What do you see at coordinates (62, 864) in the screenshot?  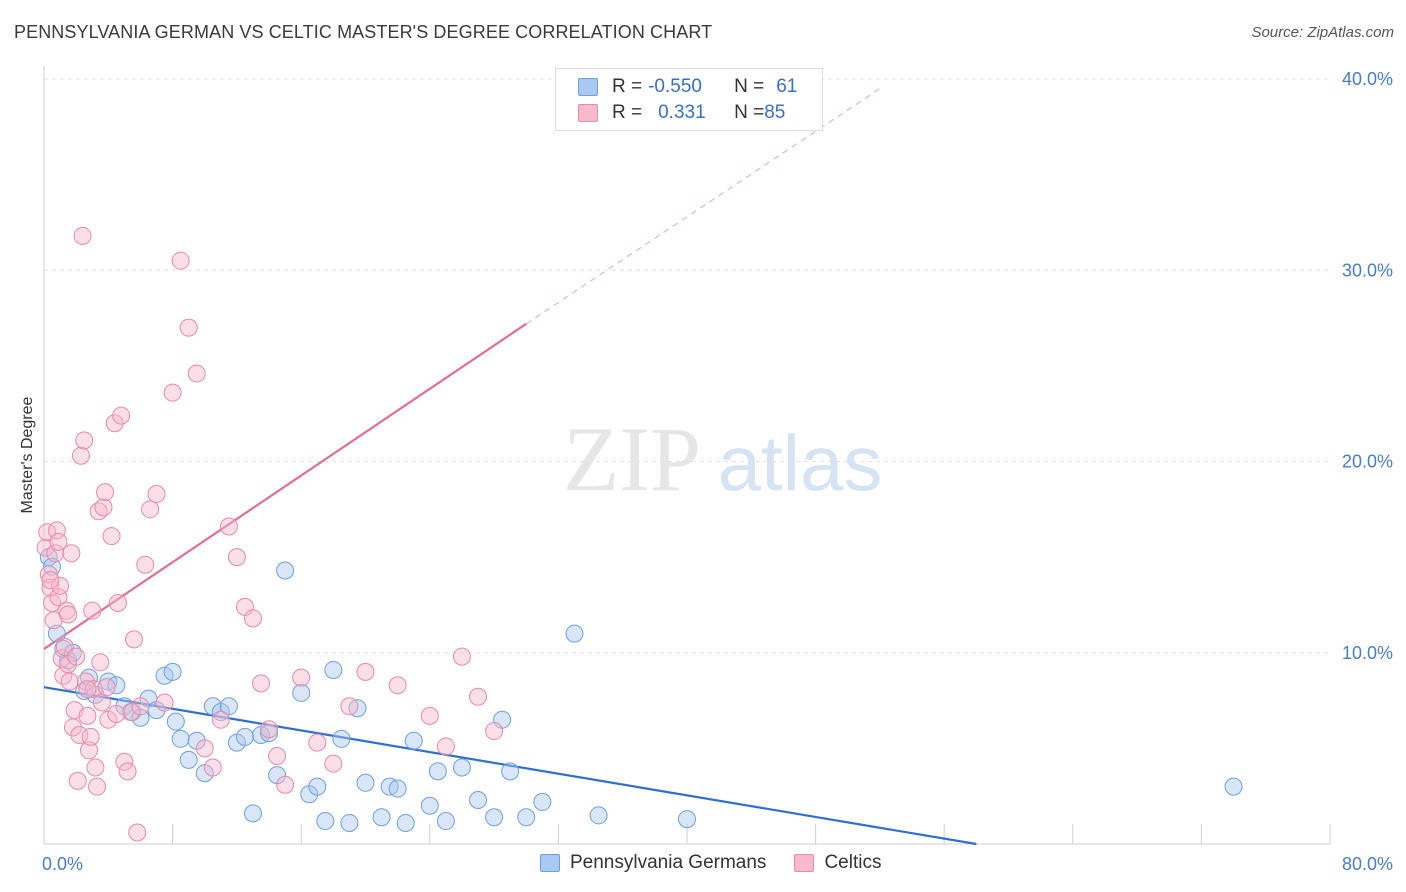 I see `x-tick-label: 0.0%` at bounding box center [62, 864].